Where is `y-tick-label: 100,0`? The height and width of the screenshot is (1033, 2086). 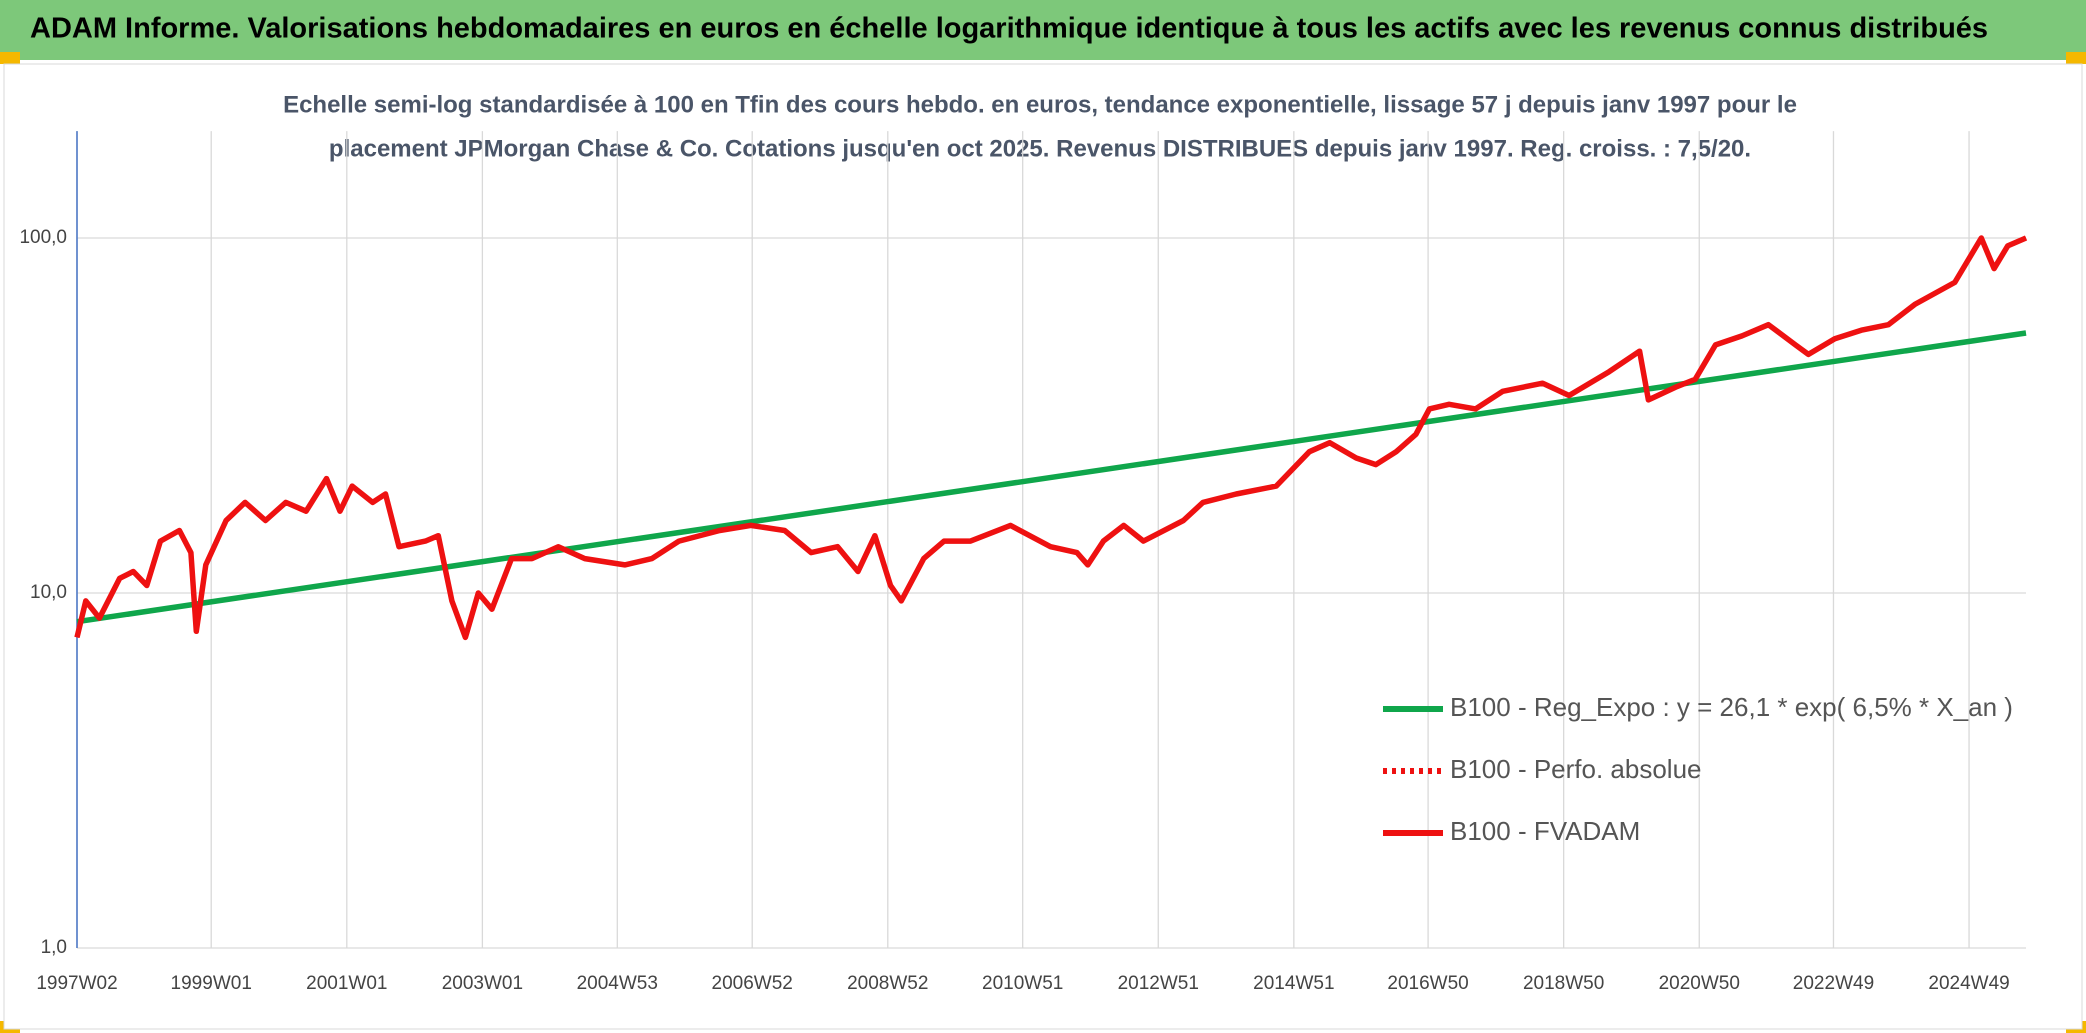
y-tick-label: 100,0 is located at coordinates (43, 237).